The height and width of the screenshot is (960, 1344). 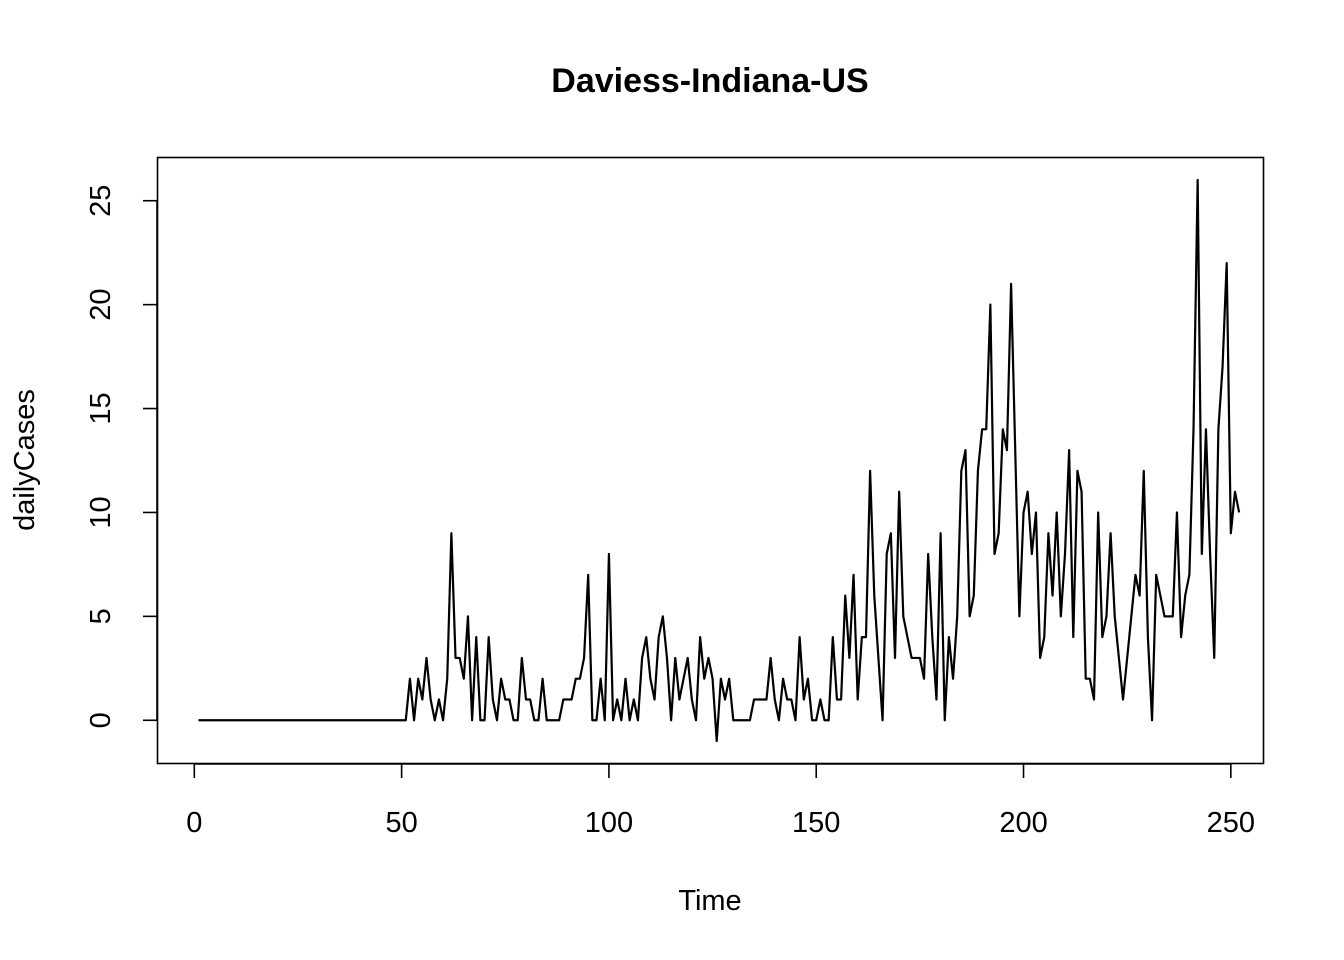 What do you see at coordinates (709, 81) in the screenshot?
I see `chart-title: Daviess-Indiana-US` at bounding box center [709, 81].